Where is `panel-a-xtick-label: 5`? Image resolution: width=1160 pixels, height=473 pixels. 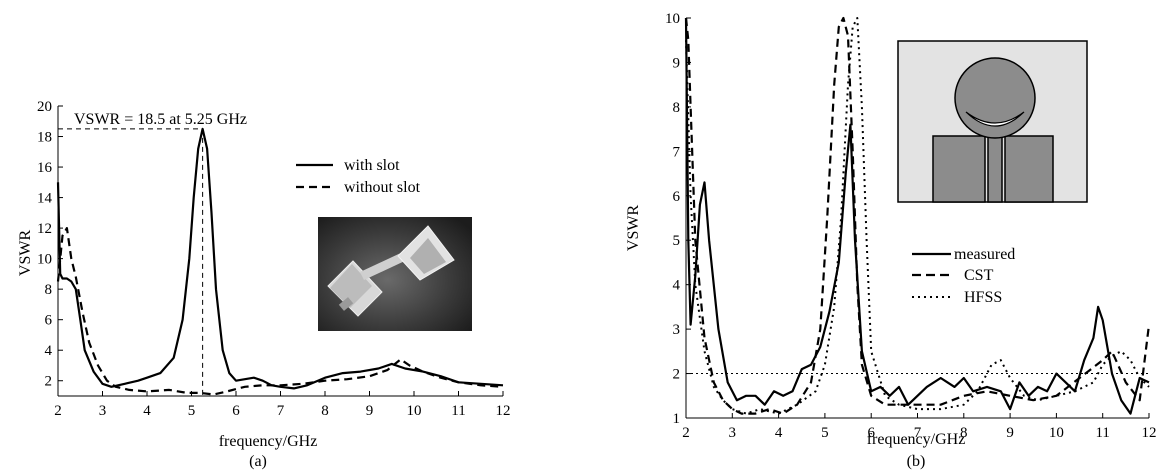 panel-a-xtick-label: 5 is located at coordinates (192, 411).